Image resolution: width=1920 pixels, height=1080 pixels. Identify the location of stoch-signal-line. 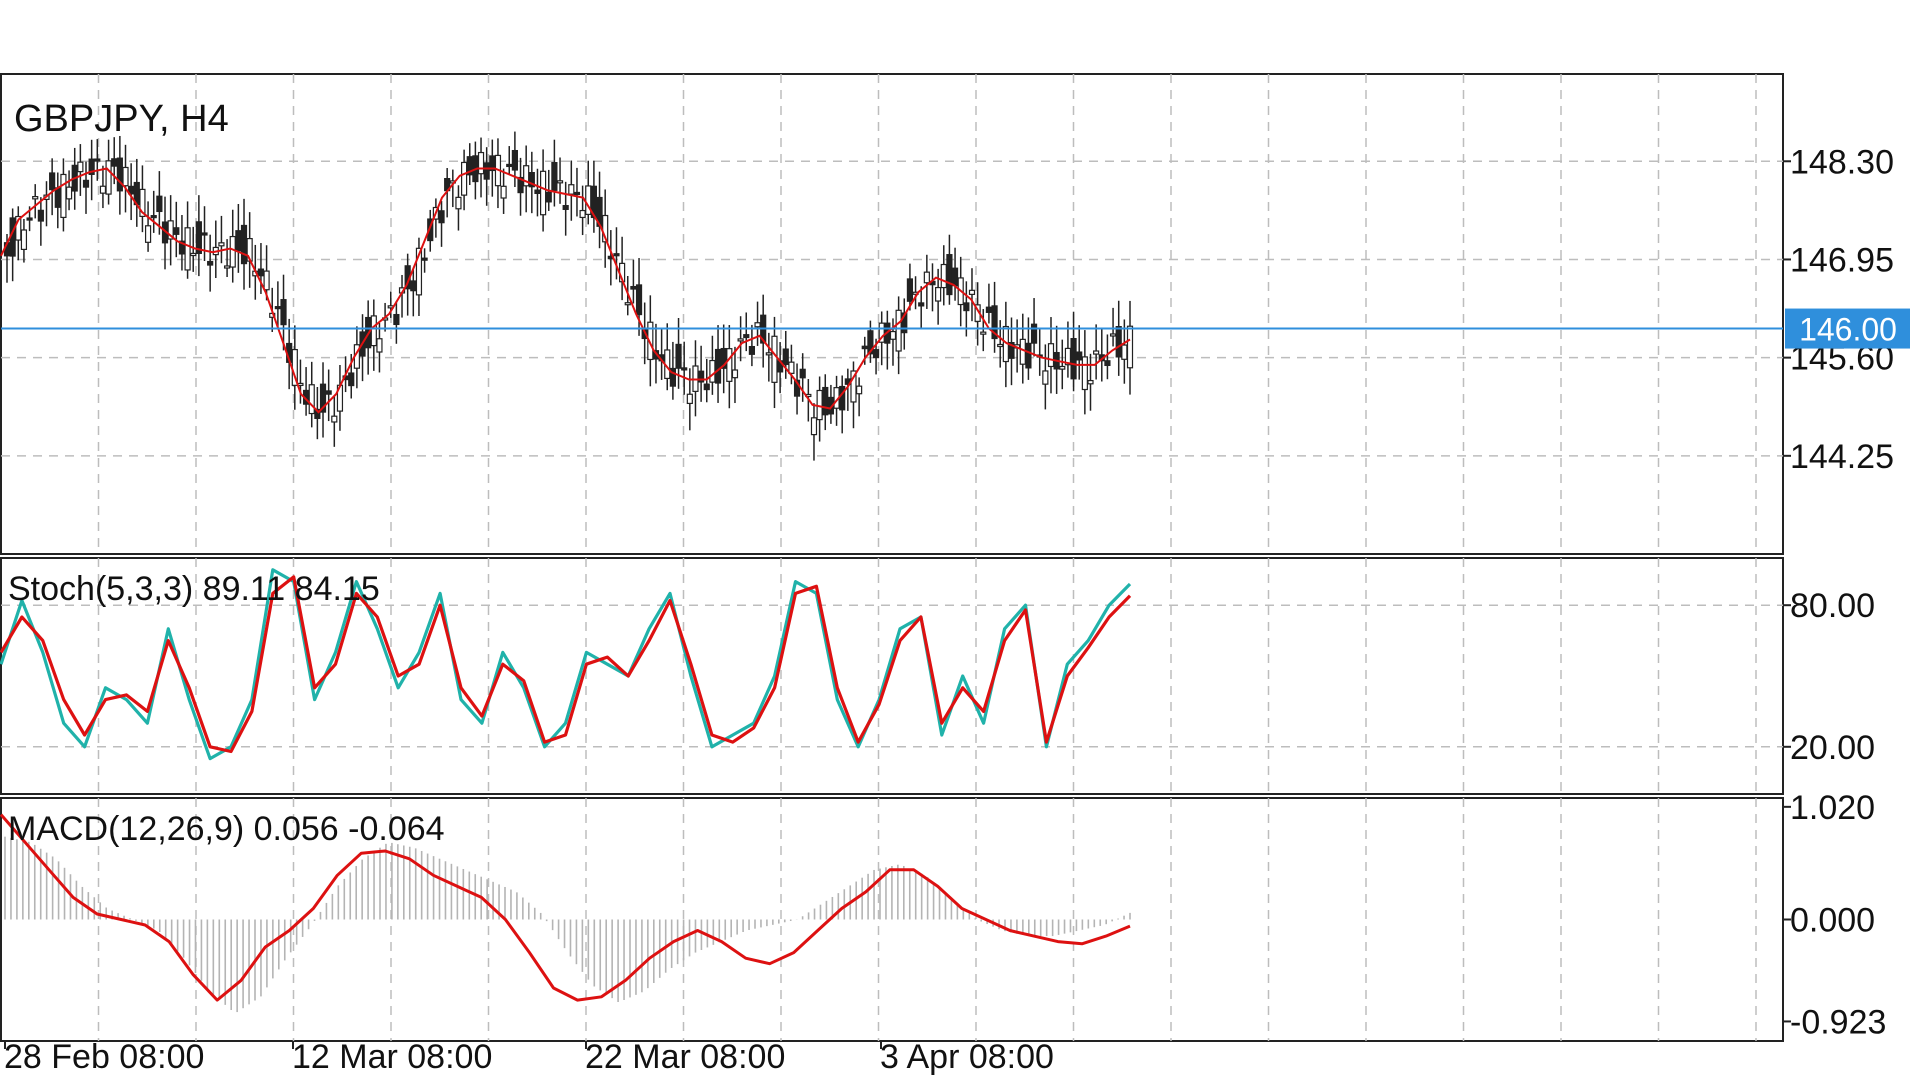
(566, 664).